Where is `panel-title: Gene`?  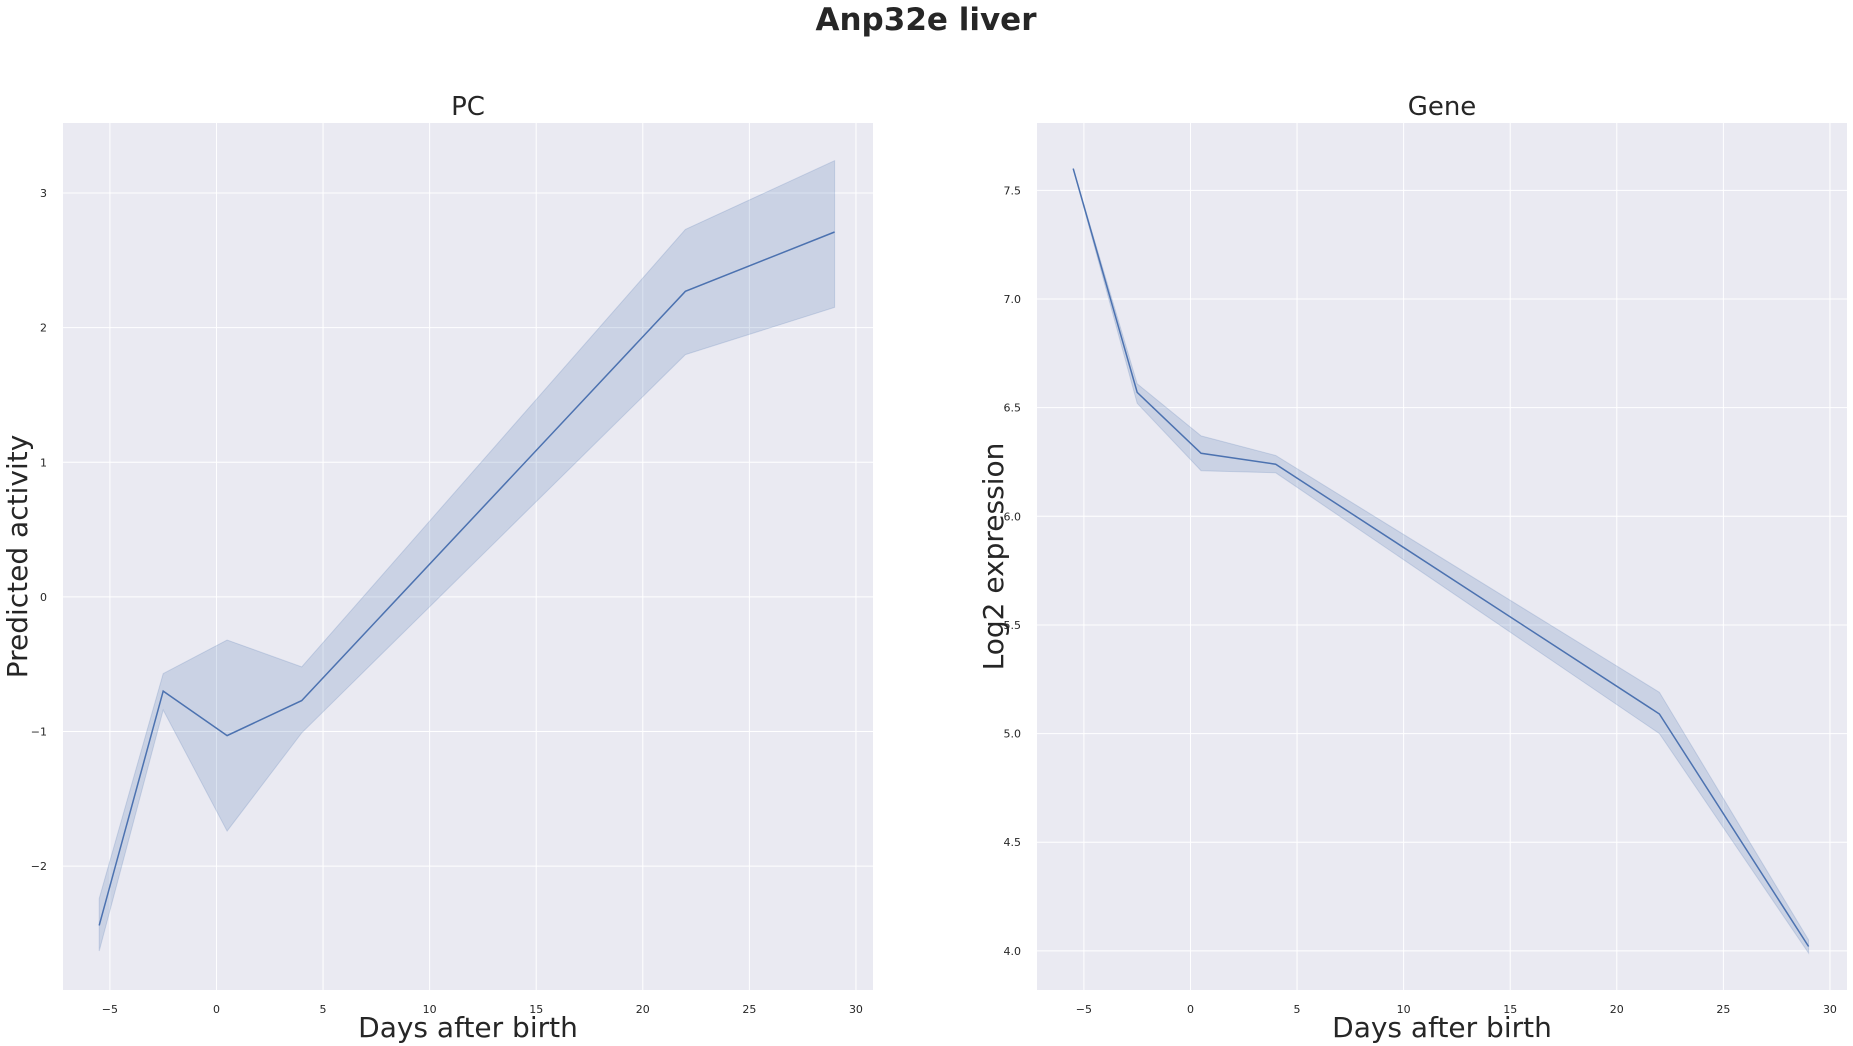
panel-title: Gene is located at coordinates (1442, 107).